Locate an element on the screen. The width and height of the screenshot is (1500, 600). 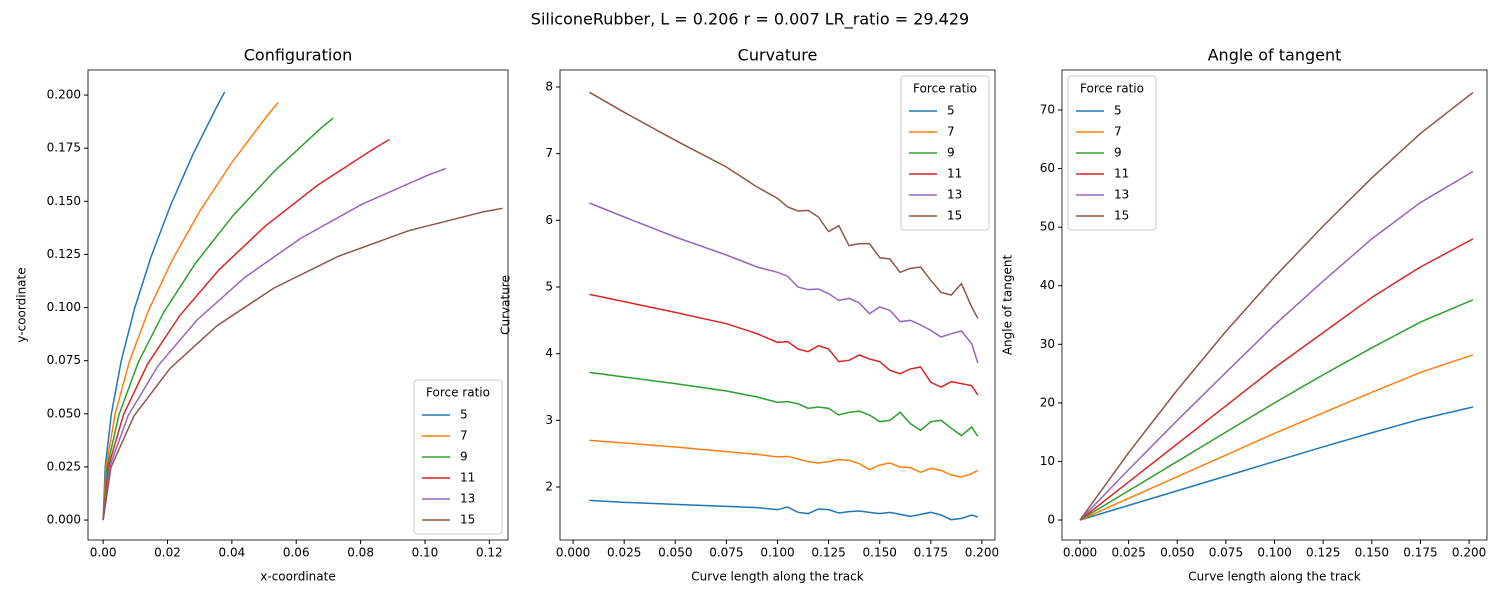
y-tick-label: 0.075 is located at coordinates (64, 360).